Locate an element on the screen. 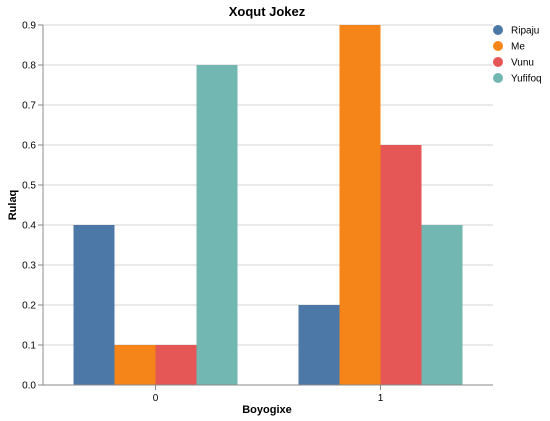 Image resolution: width=550 pixels, height=421 pixels. legend-label: Ripaju is located at coordinates (525, 31).